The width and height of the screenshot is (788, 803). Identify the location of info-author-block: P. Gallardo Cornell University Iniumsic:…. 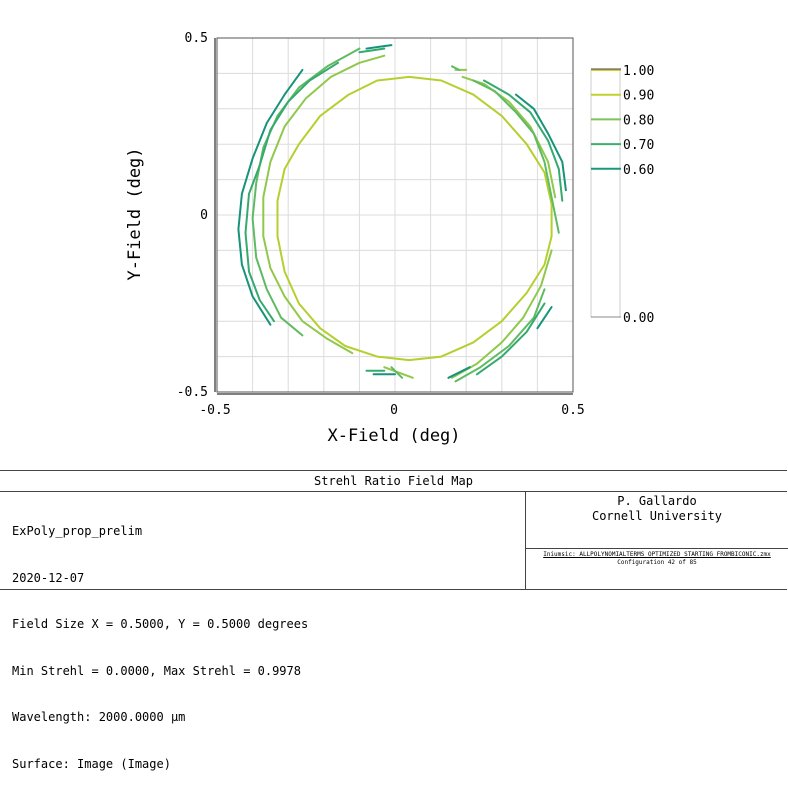
(656, 541).